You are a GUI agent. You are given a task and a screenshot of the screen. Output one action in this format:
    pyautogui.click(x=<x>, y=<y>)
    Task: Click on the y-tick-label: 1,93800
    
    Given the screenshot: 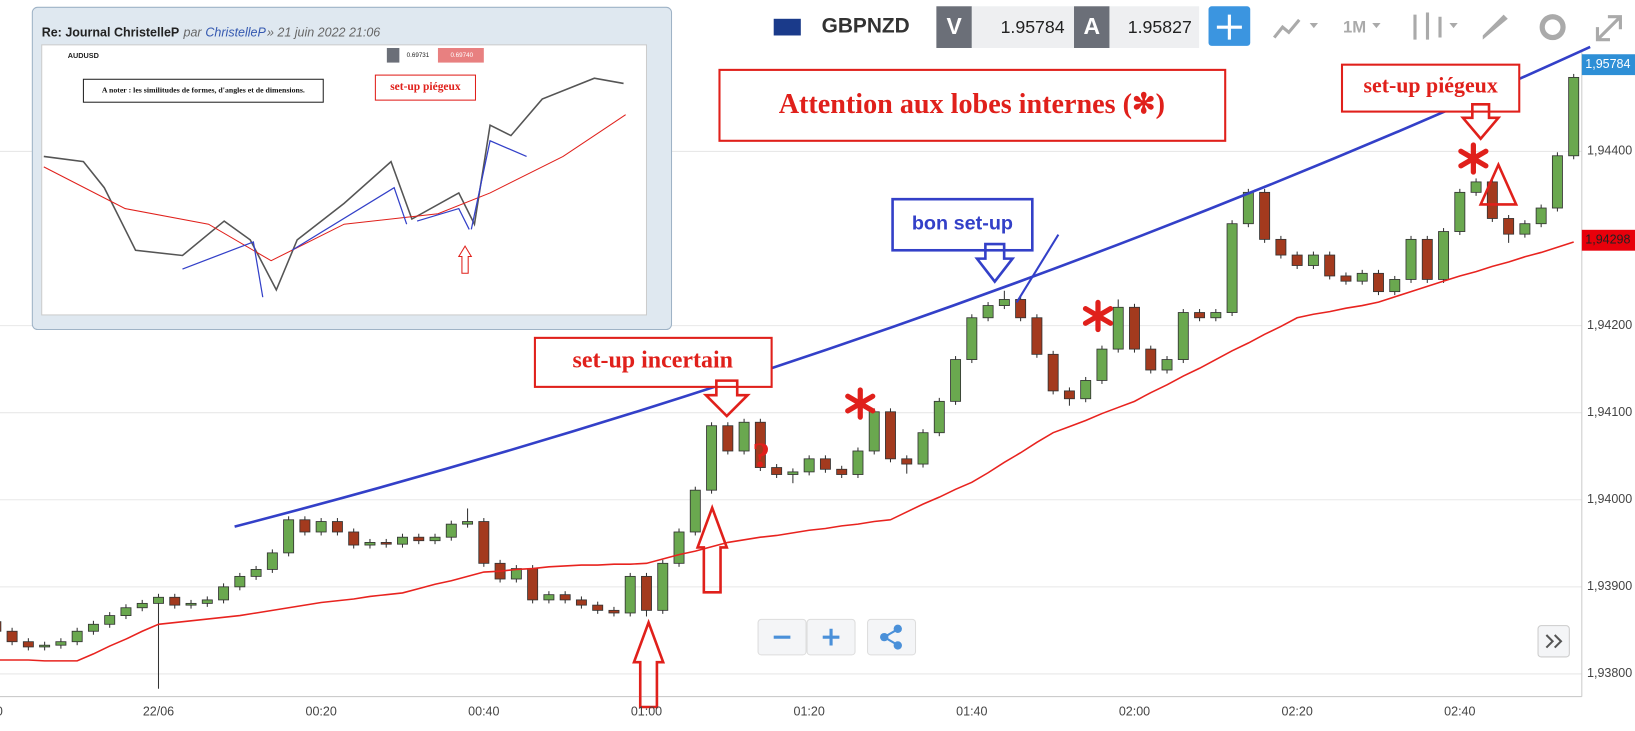 What is the action you would take?
    pyautogui.click(x=1609, y=673)
    